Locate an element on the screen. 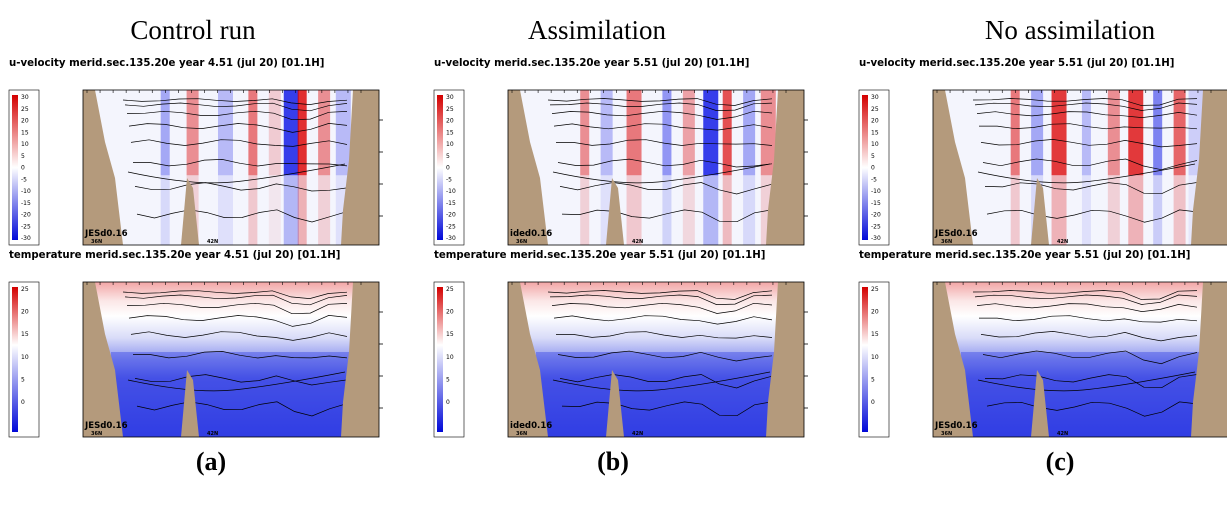 The width and height of the screenshot is (1227, 508). colorbar-tick-label: -20 is located at coordinates (451, 215).